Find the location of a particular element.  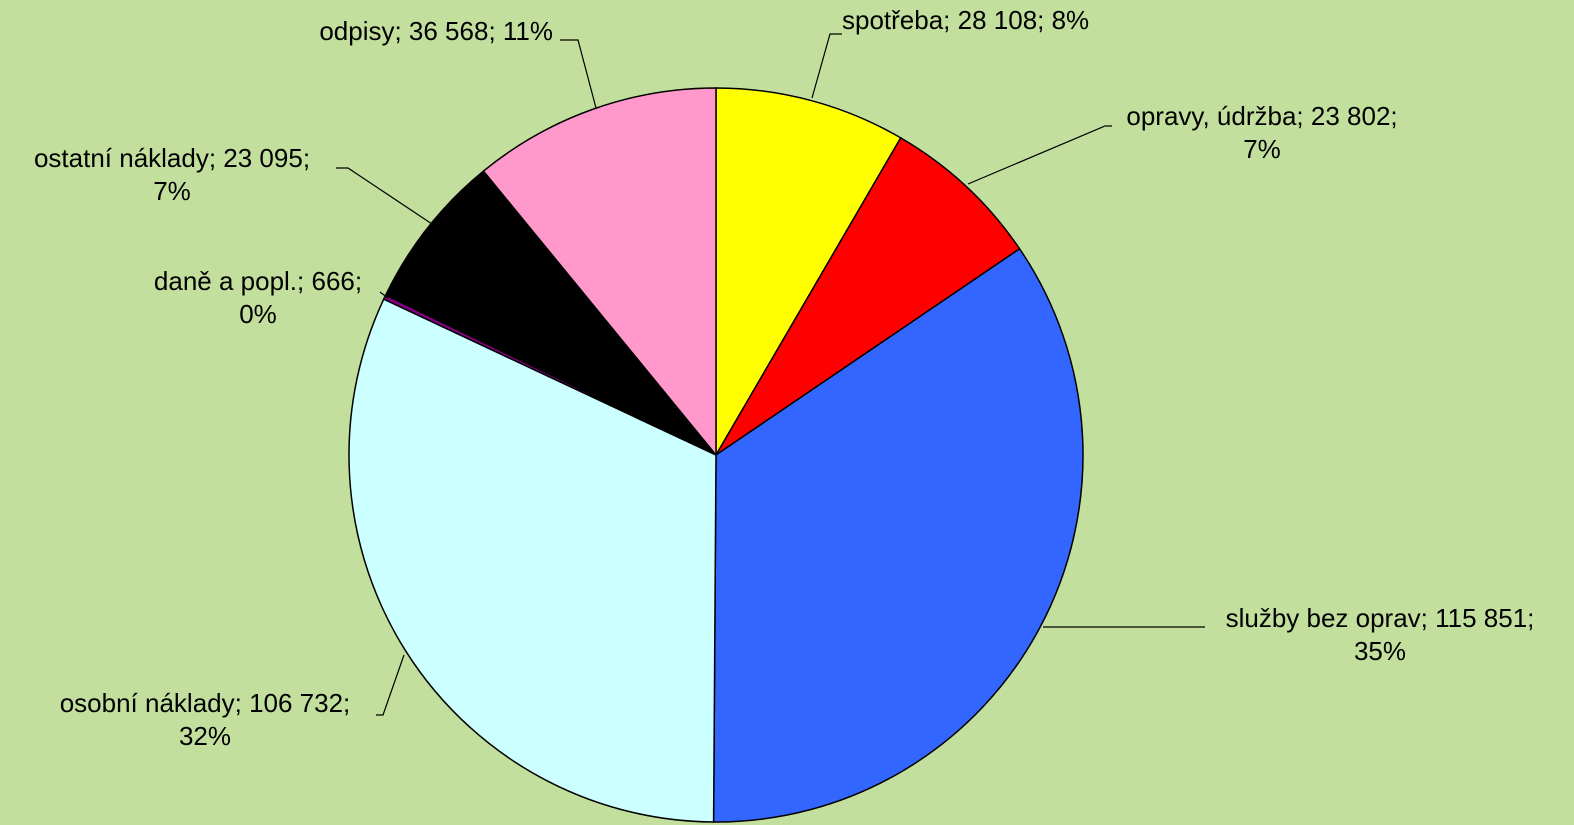

data-label: spotřeba; 28 108; 8% is located at coordinates (965, 20).